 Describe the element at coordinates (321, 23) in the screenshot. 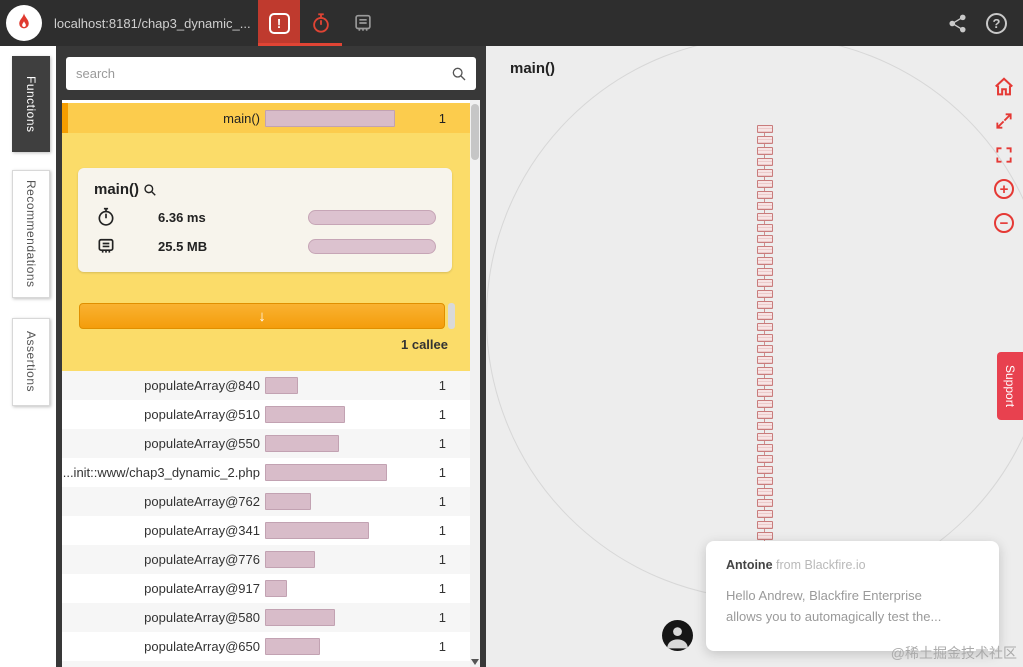

I see `stopwatch-tool` at that location.